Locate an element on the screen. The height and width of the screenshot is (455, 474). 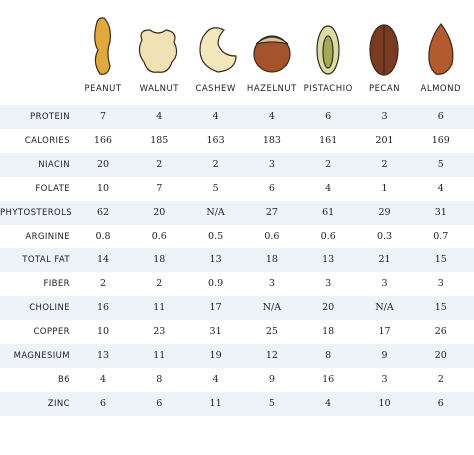
cell-value: 169 is located at coordinates (440, 140).